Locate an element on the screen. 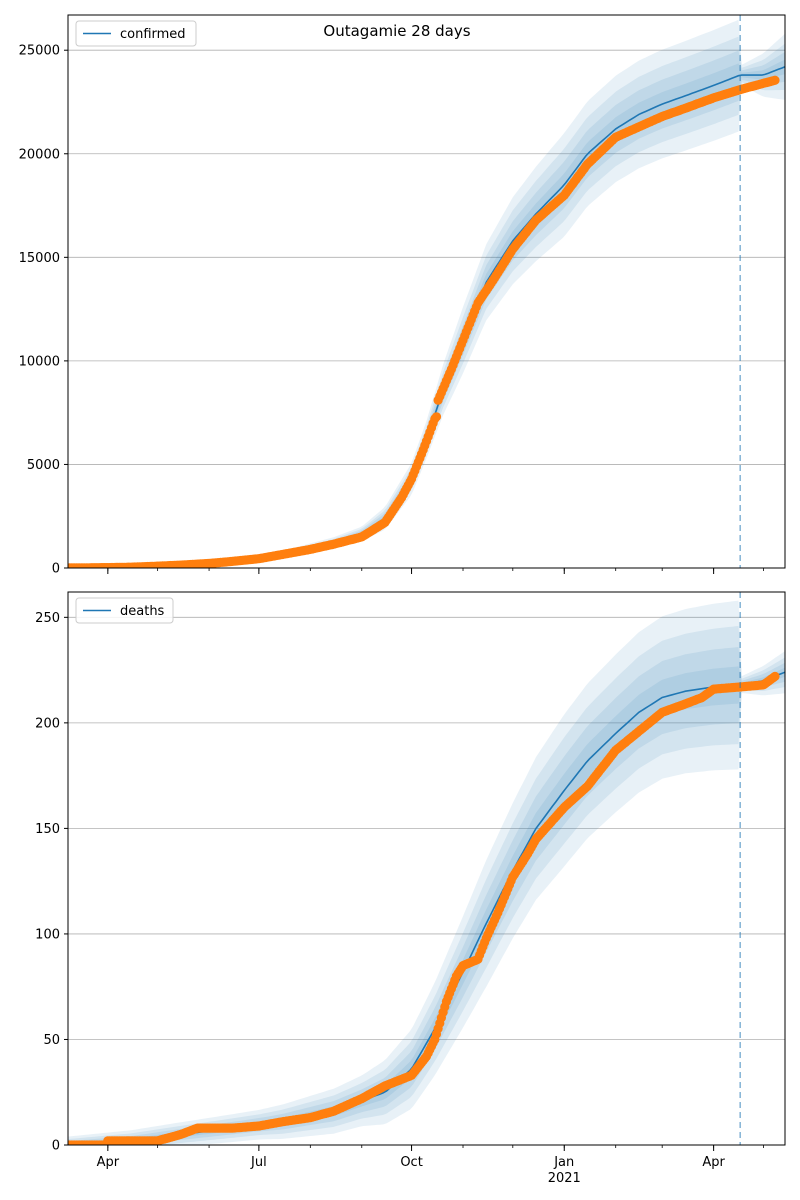  y-tick-label: 10000 is located at coordinates (39, 361).